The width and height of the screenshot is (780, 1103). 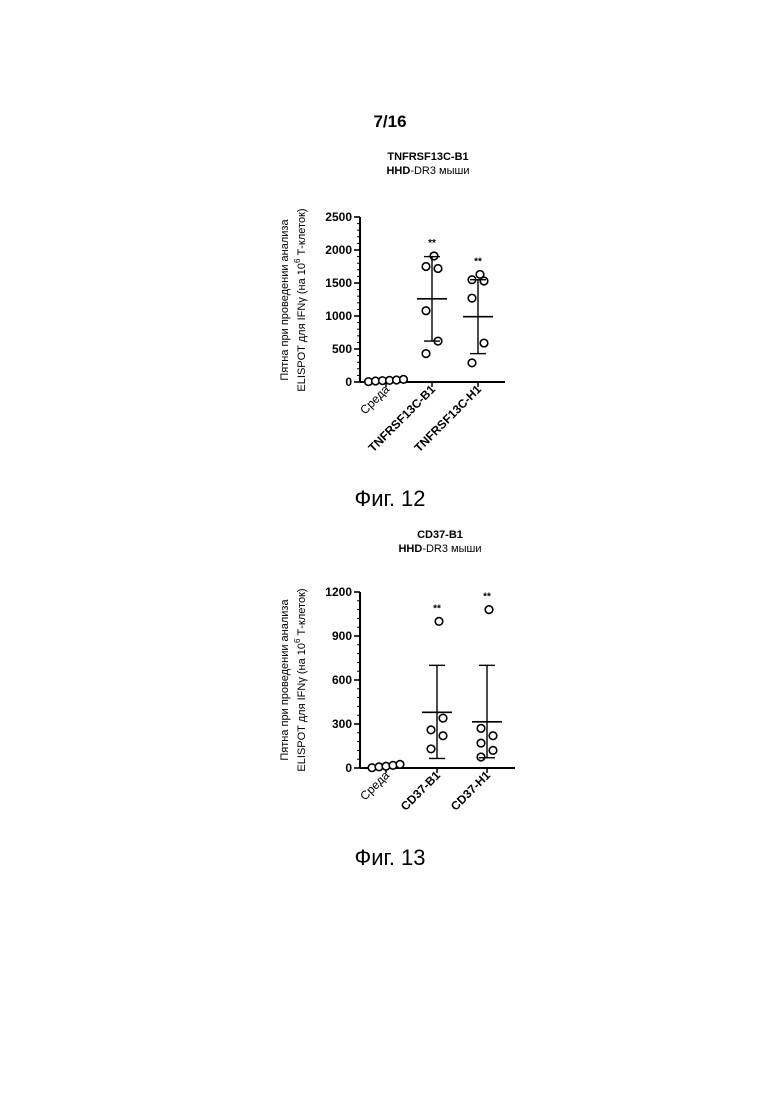 What do you see at coordinates (390, 499) in the screenshot?
I see `figure-caption-12: Фиг. 12` at bounding box center [390, 499].